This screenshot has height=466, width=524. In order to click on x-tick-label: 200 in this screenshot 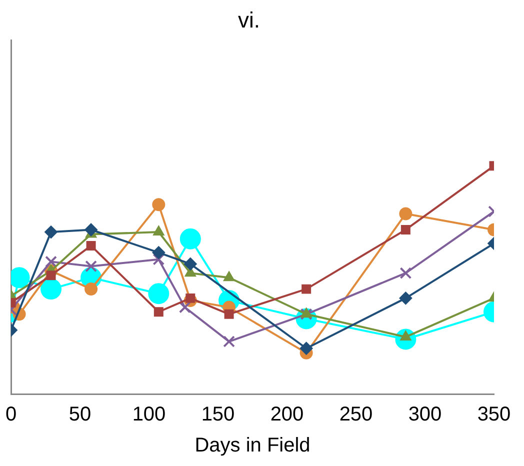, I will do `click(287, 415)`.